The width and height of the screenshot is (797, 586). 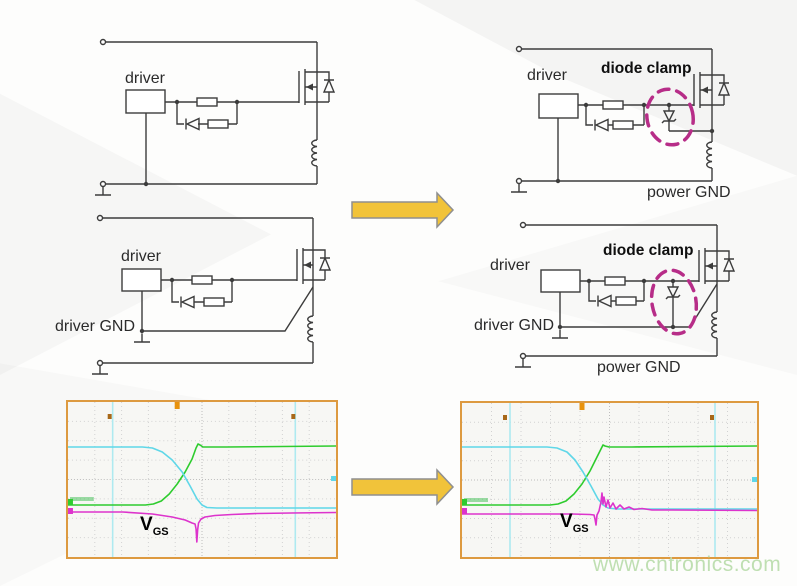 I want to click on scope-before, so click(x=202, y=479).